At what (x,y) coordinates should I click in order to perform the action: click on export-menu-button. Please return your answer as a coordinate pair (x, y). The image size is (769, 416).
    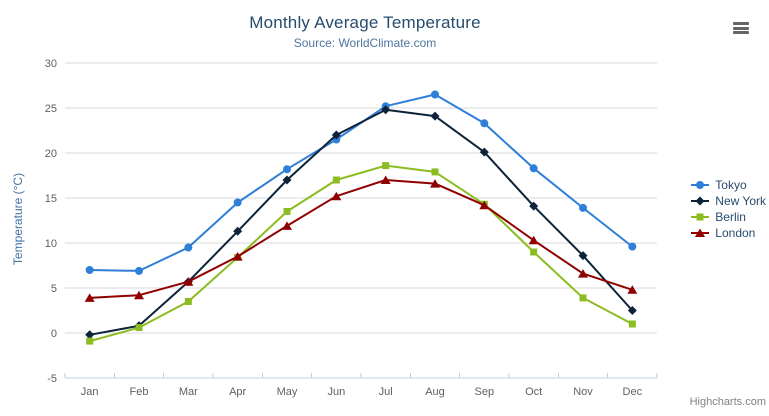
    Looking at the image, I should click on (741, 28).